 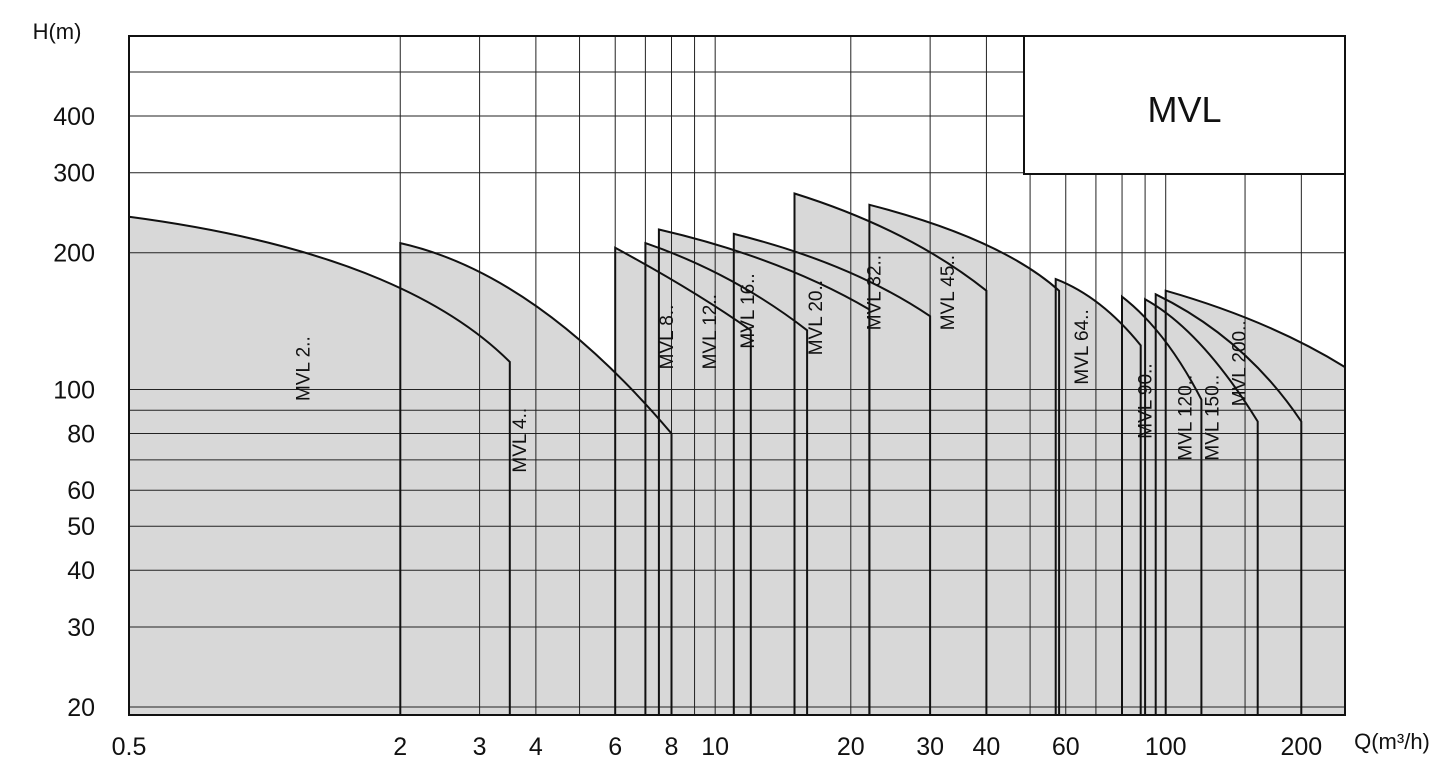 I want to click on y-tick-label: 50, so click(x=81, y=527).